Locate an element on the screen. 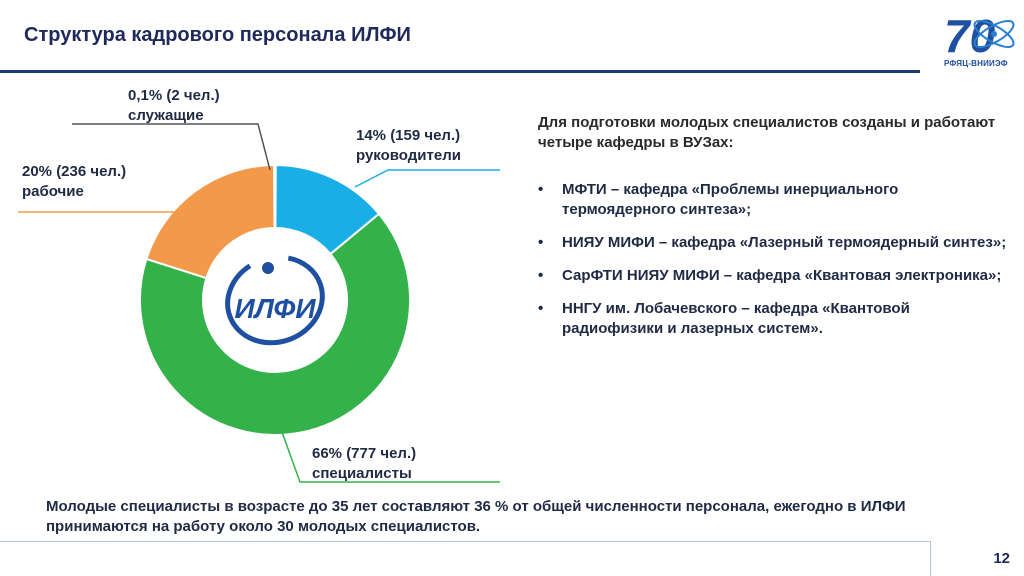  footer-divider is located at coordinates (465, 541).